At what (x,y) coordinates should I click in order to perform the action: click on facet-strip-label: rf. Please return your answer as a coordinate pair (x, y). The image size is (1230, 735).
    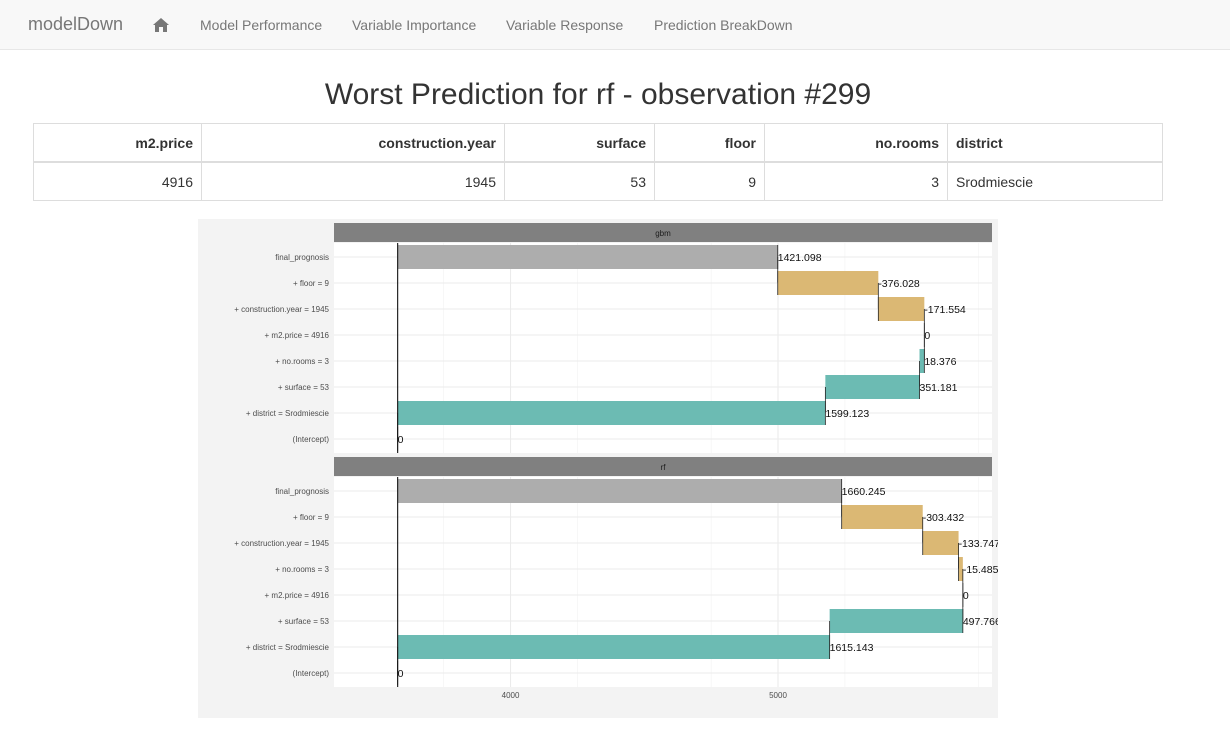
    Looking at the image, I should click on (664, 467).